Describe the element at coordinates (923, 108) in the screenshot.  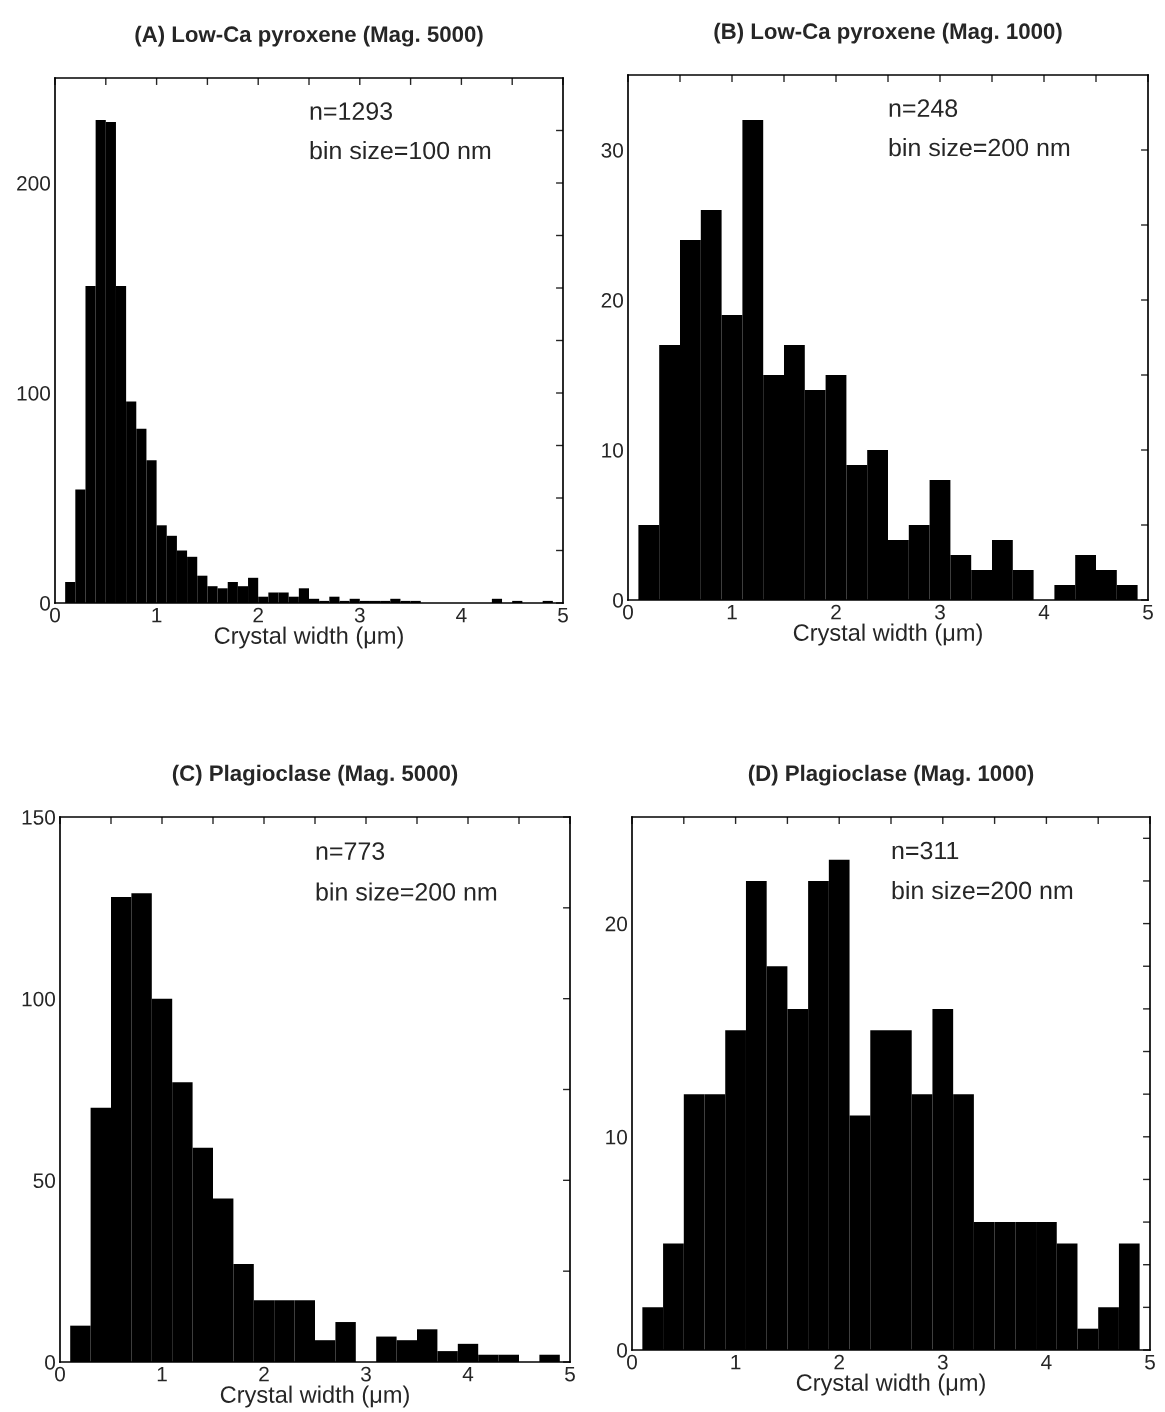
I see `annotation: n=248` at that location.